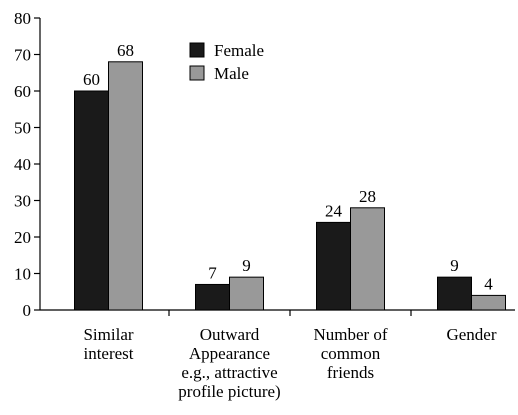  I want to click on y-tick-label: 50, so click(22, 128).